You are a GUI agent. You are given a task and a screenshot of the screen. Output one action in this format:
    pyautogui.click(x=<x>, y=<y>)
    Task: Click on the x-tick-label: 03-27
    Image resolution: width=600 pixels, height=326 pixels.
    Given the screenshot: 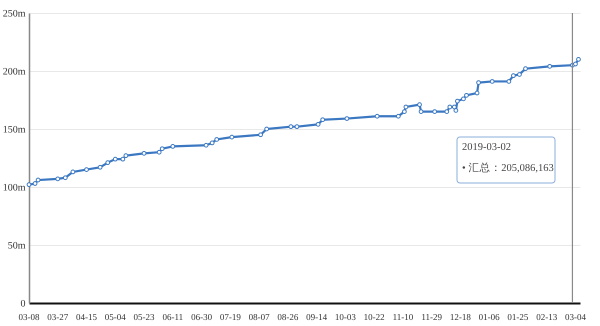 What is the action you would take?
    pyautogui.click(x=58, y=317)
    